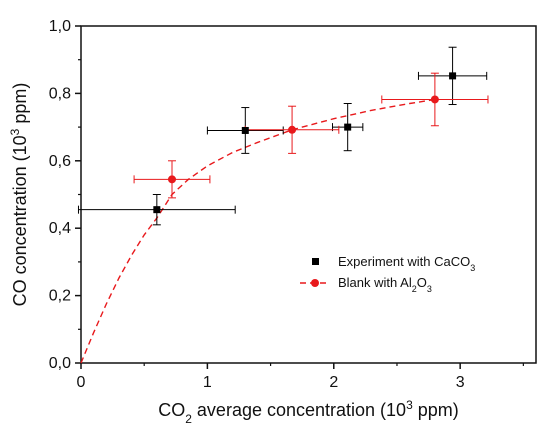 This screenshot has width=550, height=440. I want to click on x-axis: 0 1 2 3, so click(300, 377).